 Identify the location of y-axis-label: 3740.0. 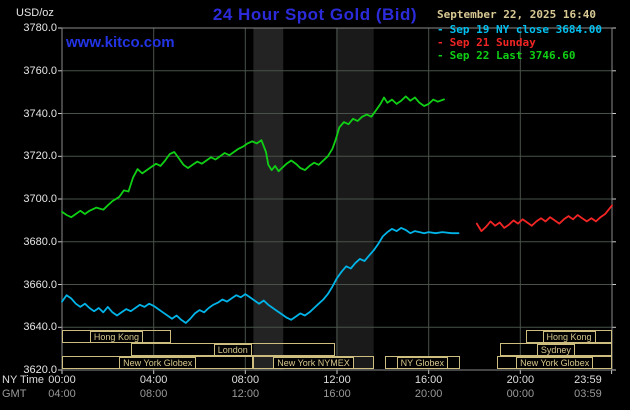
(40, 113).